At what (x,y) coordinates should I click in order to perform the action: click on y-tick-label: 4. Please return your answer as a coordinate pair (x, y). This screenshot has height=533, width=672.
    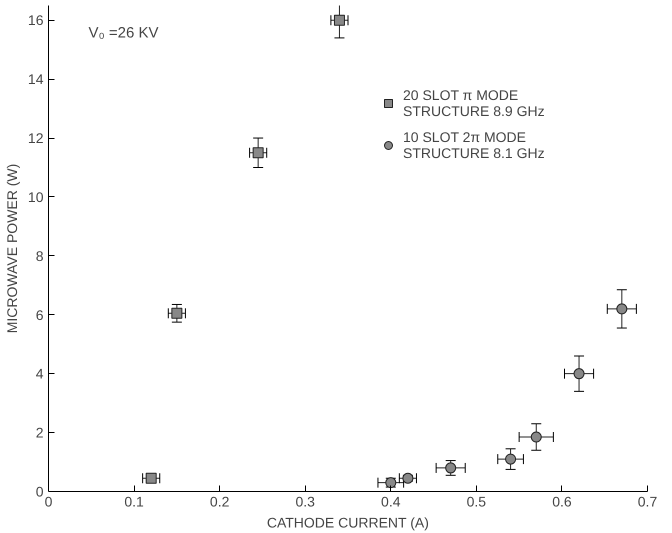
    Looking at the image, I should click on (40, 374).